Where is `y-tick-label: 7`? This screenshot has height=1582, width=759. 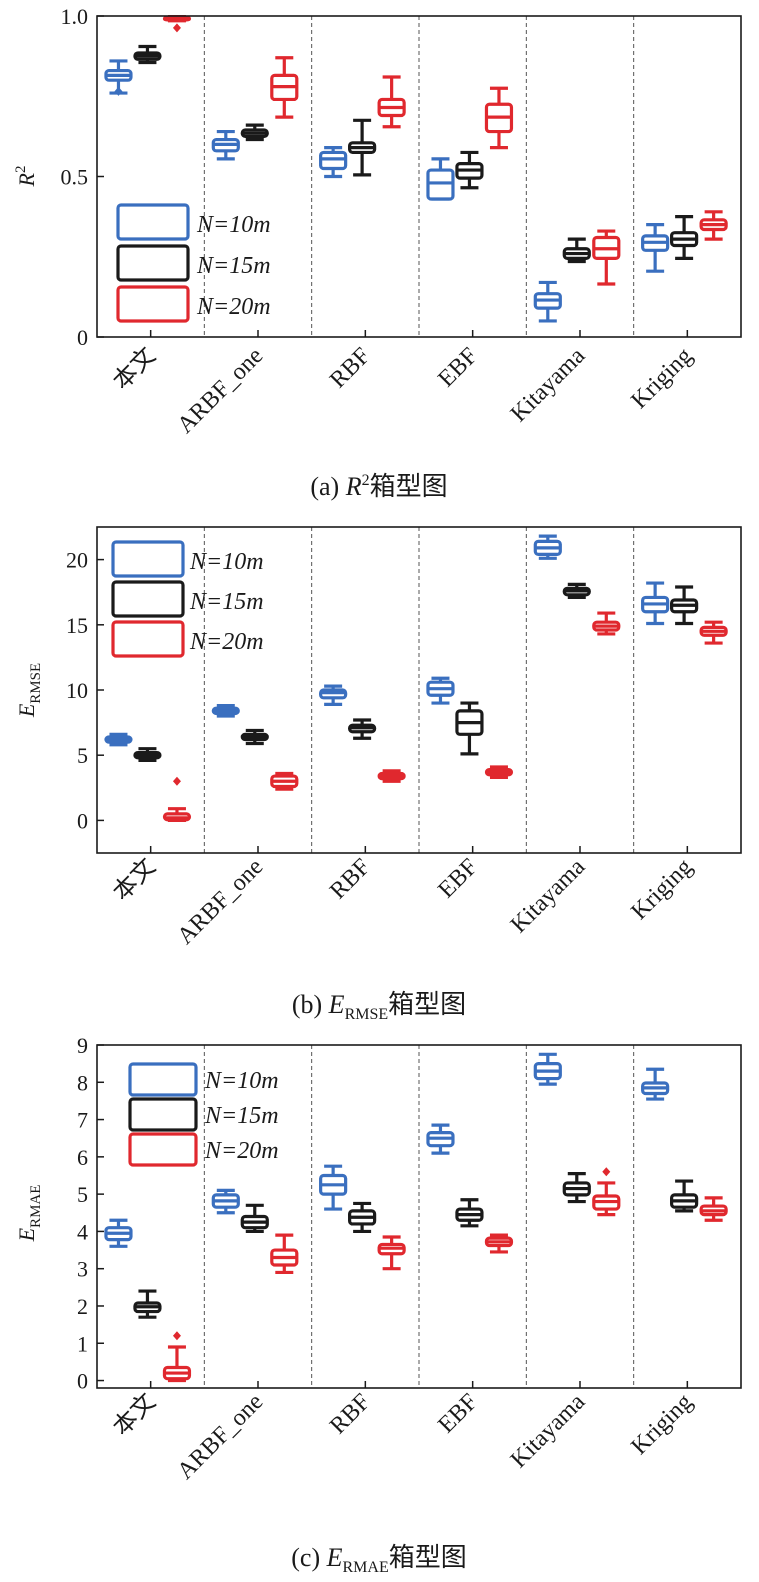 y-tick-label: 7 is located at coordinates (82, 1120).